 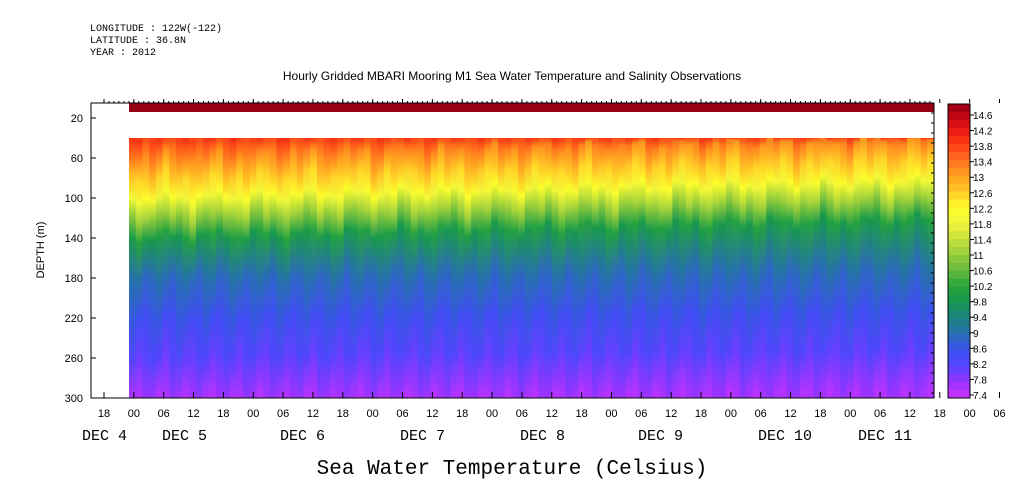 What do you see at coordinates (41, 250) in the screenshot?
I see `y-axis-label: DEPTH (m)` at bounding box center [41, 250].